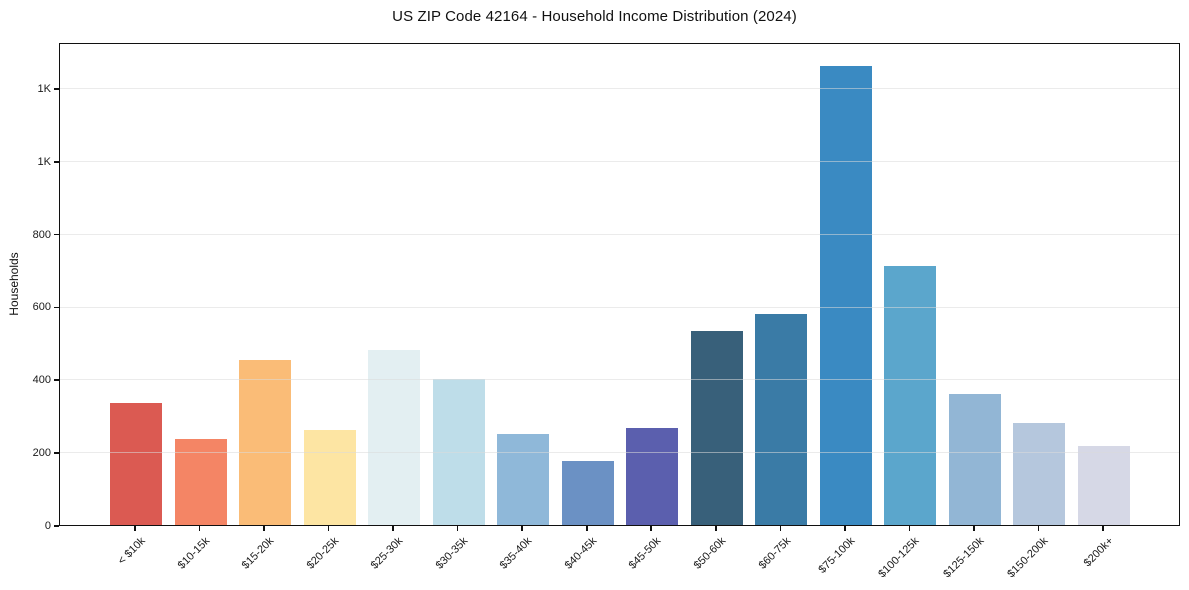 This screenshot has width=1189, height=590. What do you see at coordinates (910, 395) in the screenshot?
I see `bar-$100-125k` at bounding box center [910, 395].